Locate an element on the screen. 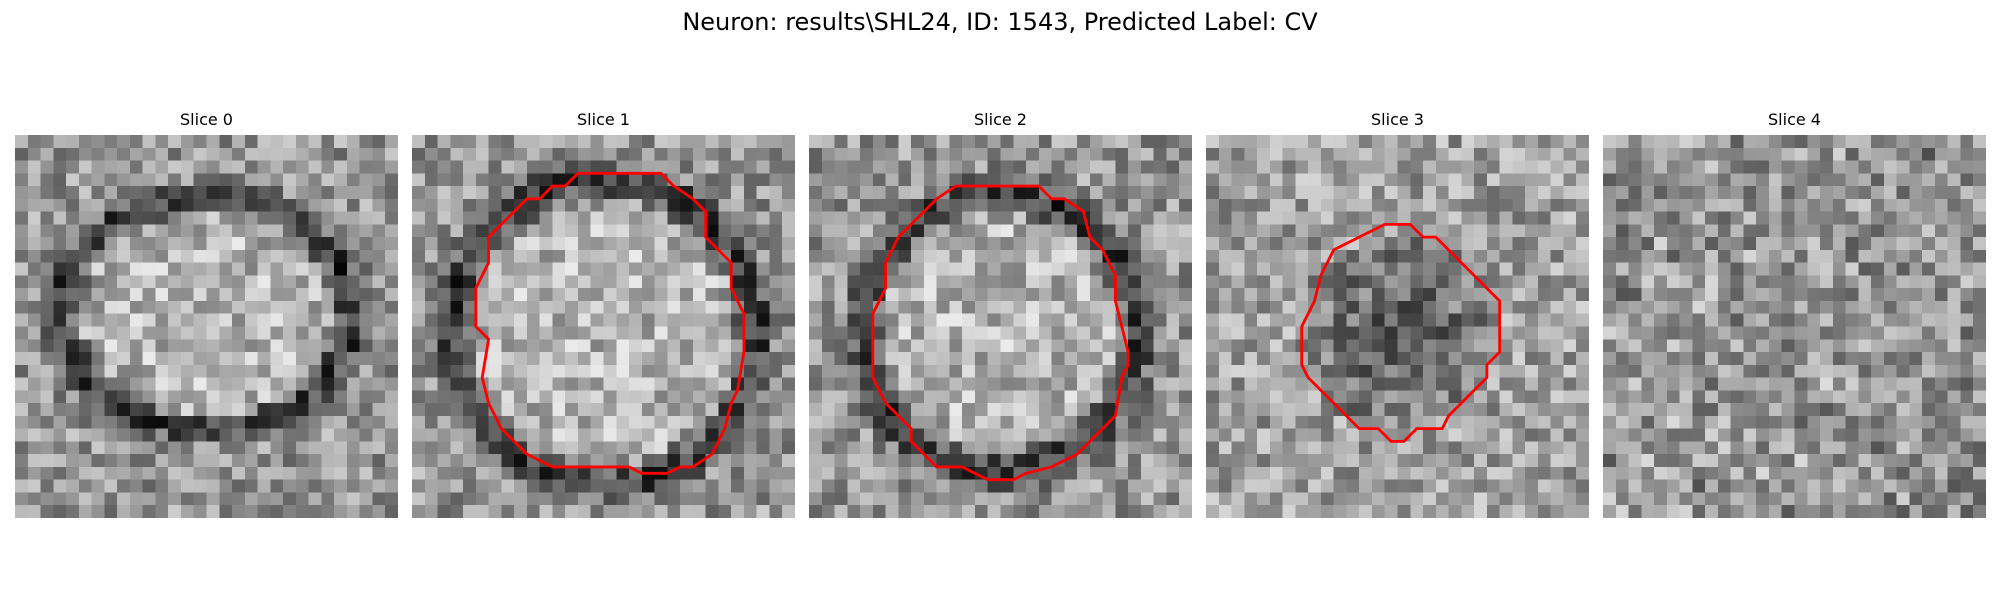  slice-1-title: Slice 1 is located at coordinates (603, 119).